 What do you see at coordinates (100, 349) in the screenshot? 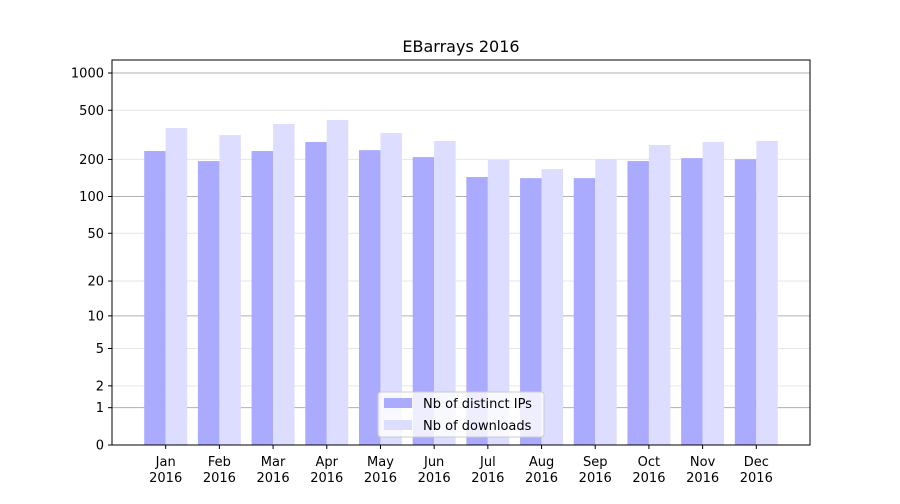
I see `y-tick-label: 5` at bounding box center [100, 349].